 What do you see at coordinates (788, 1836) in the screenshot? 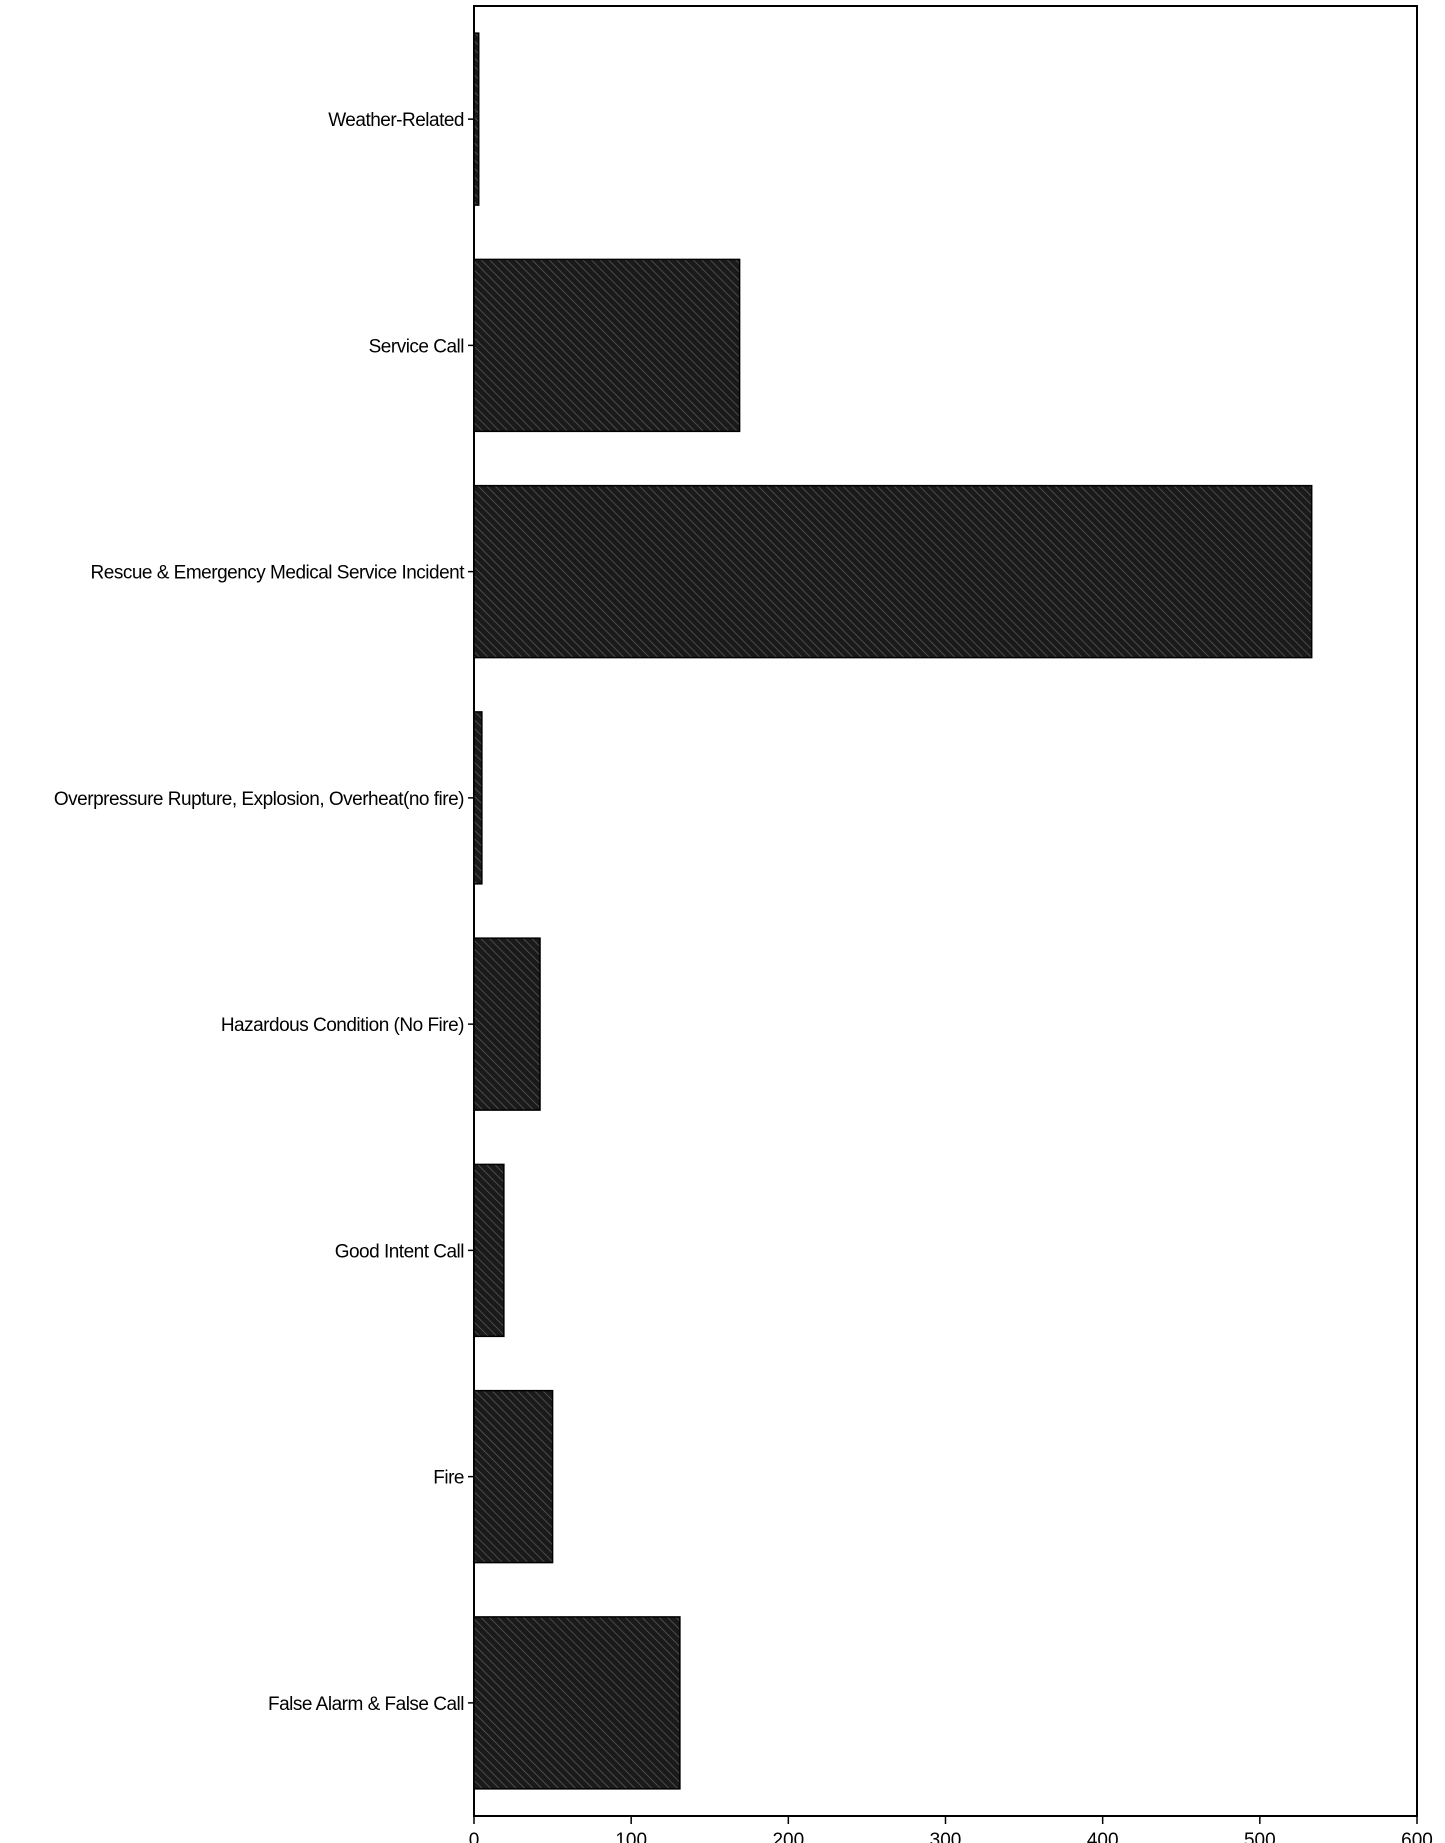
I see `x-tick-label-2: 200` at bounding box center [788, 1836].